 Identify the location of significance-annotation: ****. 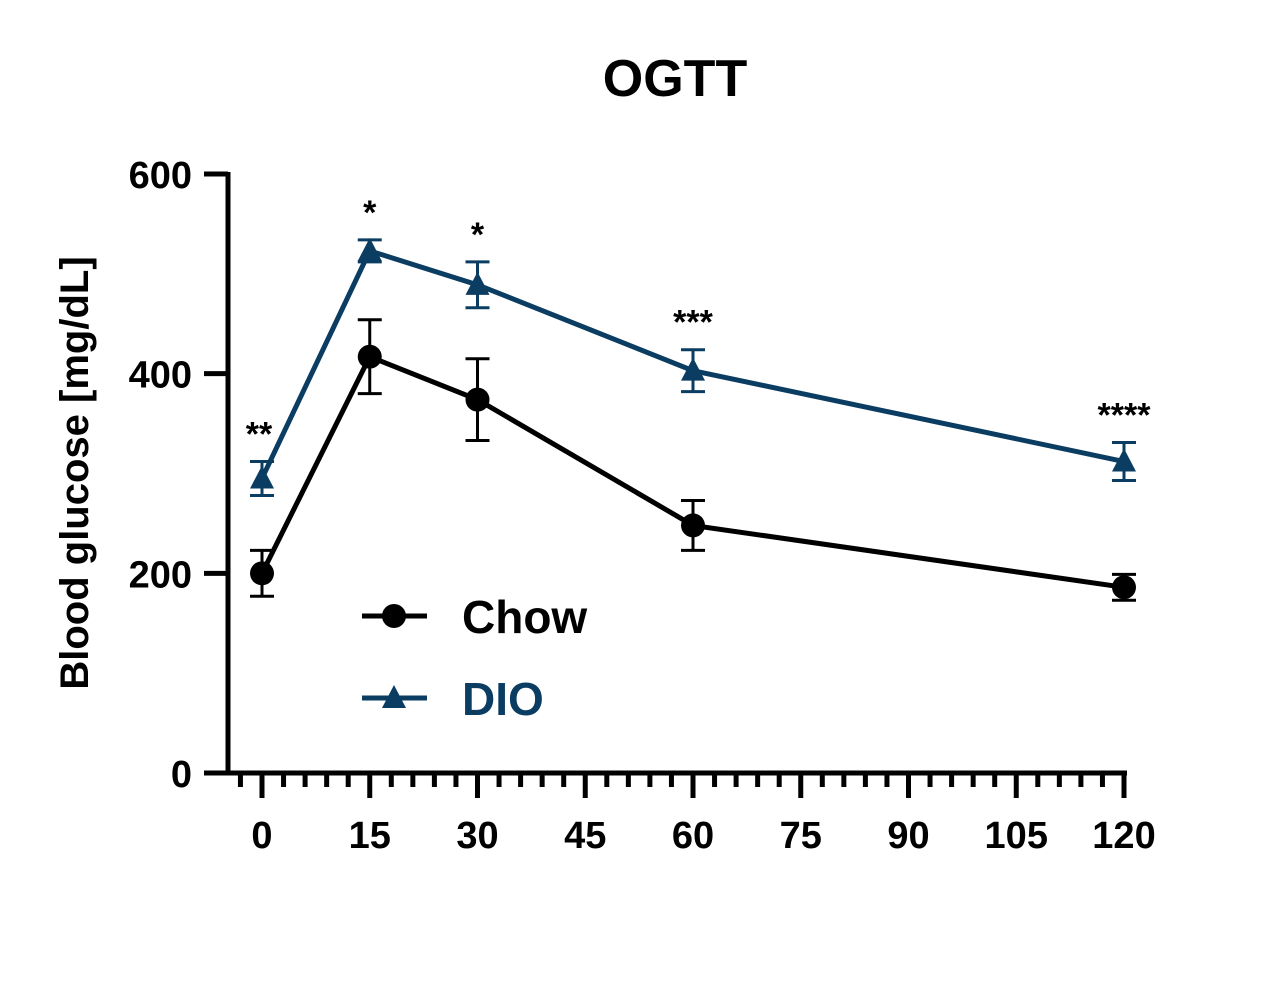
(1125, 416).